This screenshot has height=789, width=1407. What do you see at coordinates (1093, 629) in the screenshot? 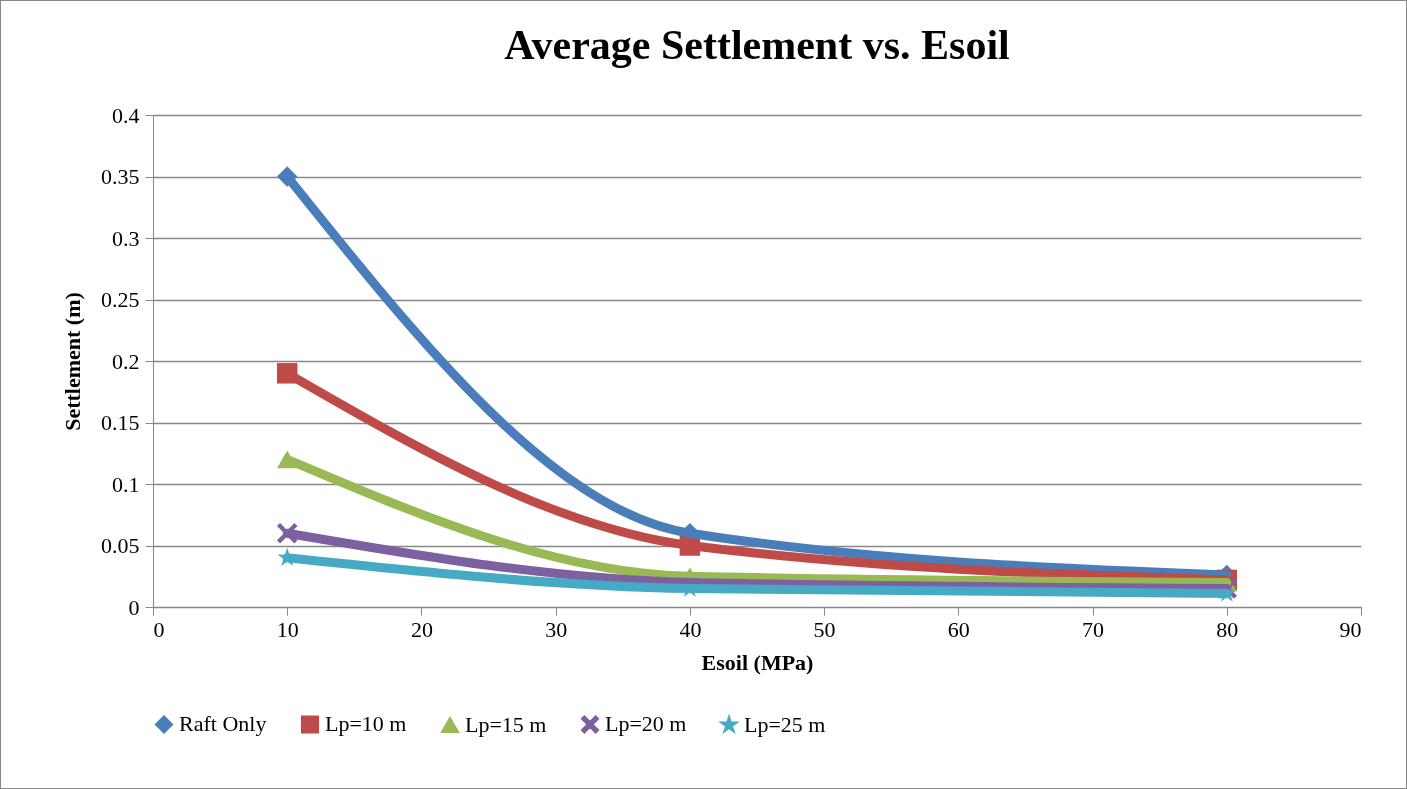
I see `x-tick-label: 70` at bounding box center [1093, 629].